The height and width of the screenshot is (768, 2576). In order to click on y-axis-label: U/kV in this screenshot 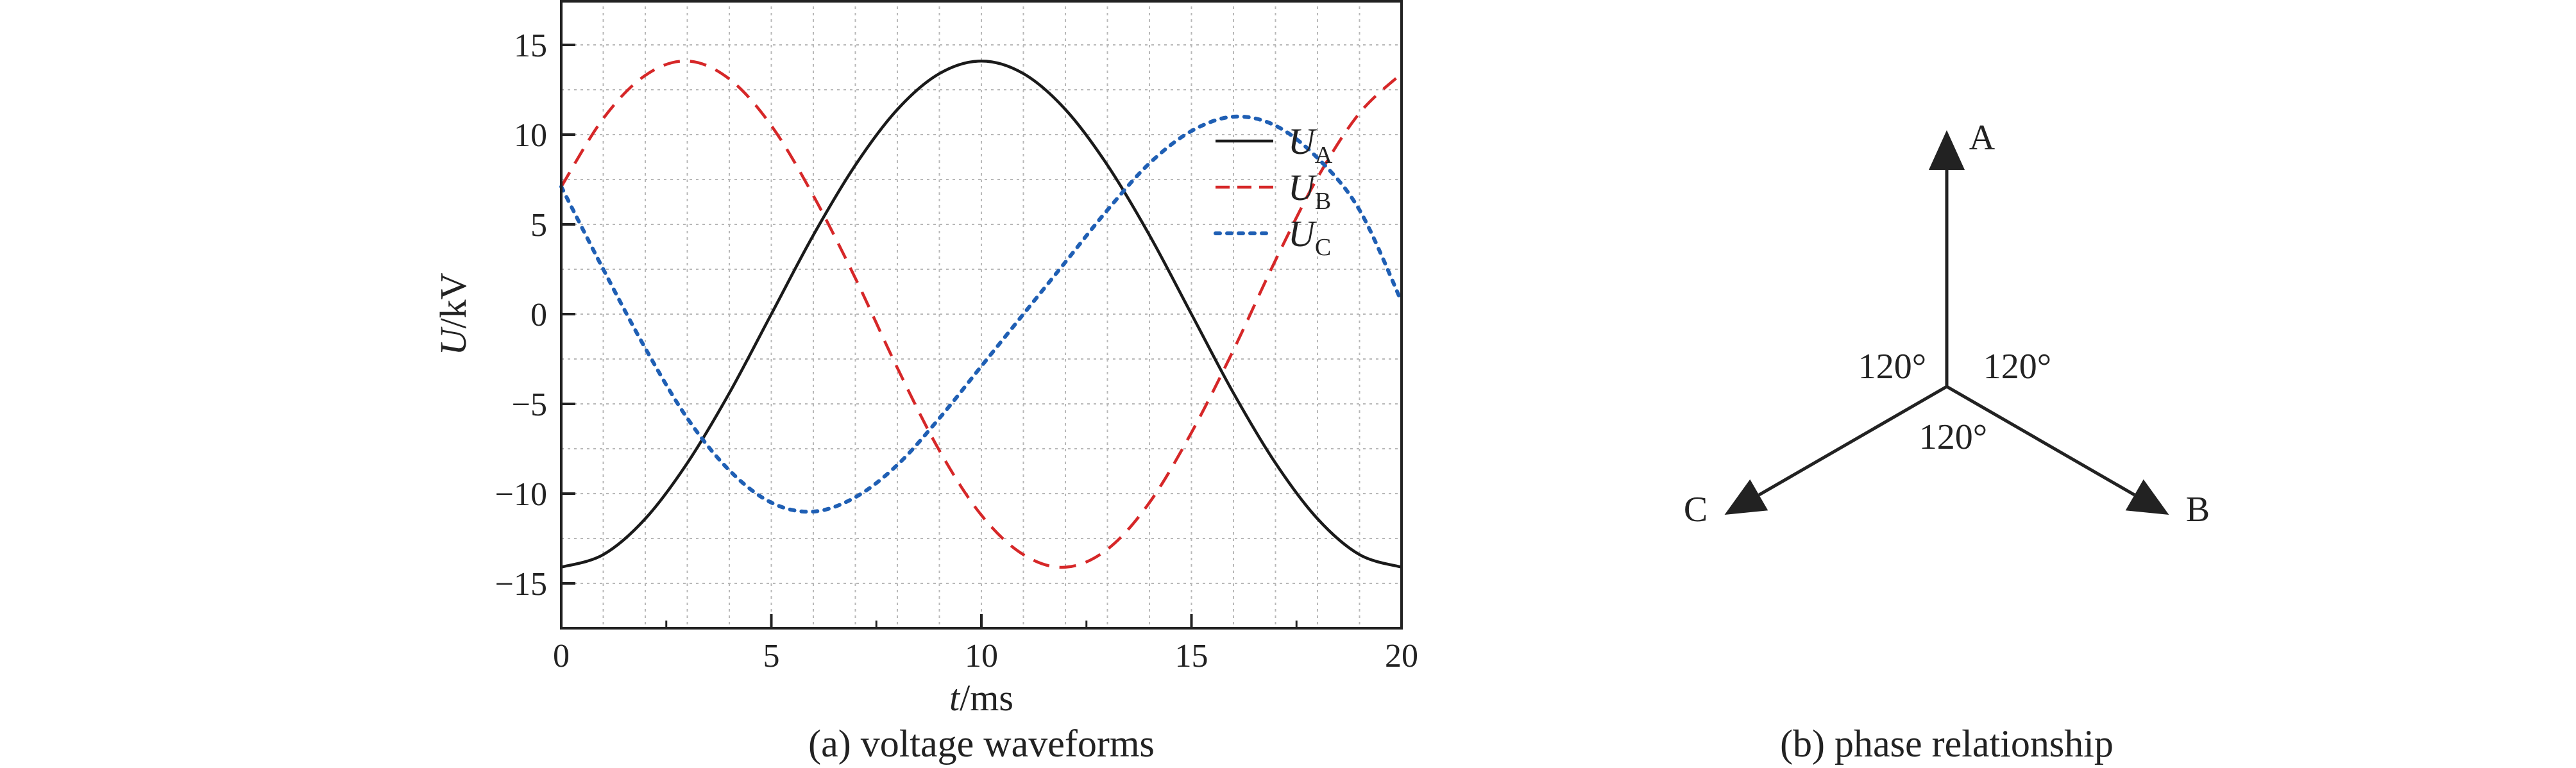, I will do `click(453, 313)`.